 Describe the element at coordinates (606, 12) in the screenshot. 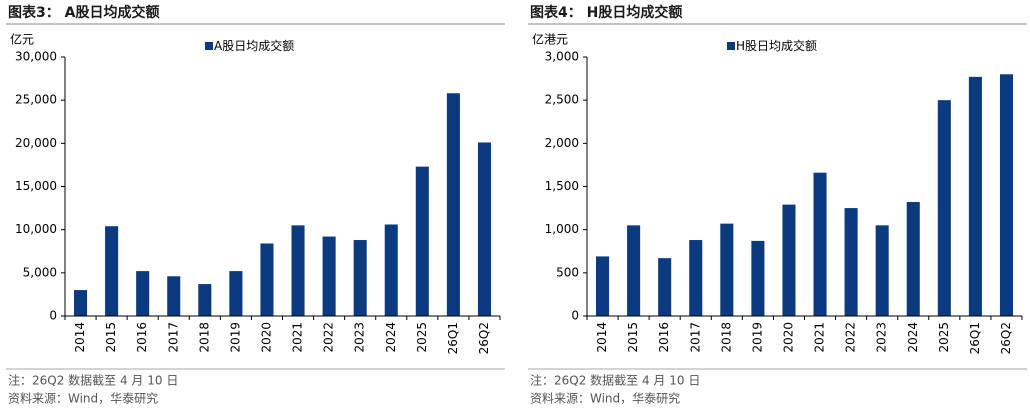

I see `chart-title: 图表4： H股日均成交额` at that location.